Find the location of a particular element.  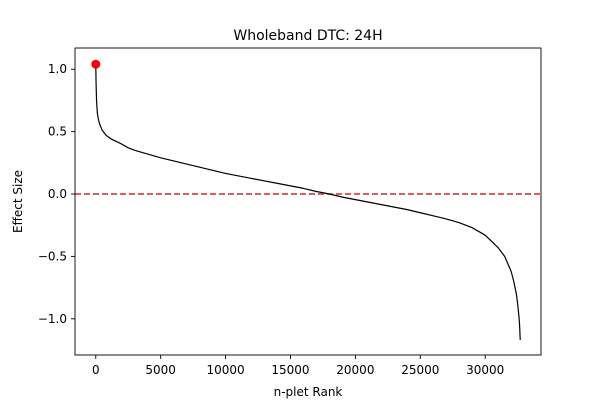

y-tick-label: −0.5 is located at coordinates (52, 256).